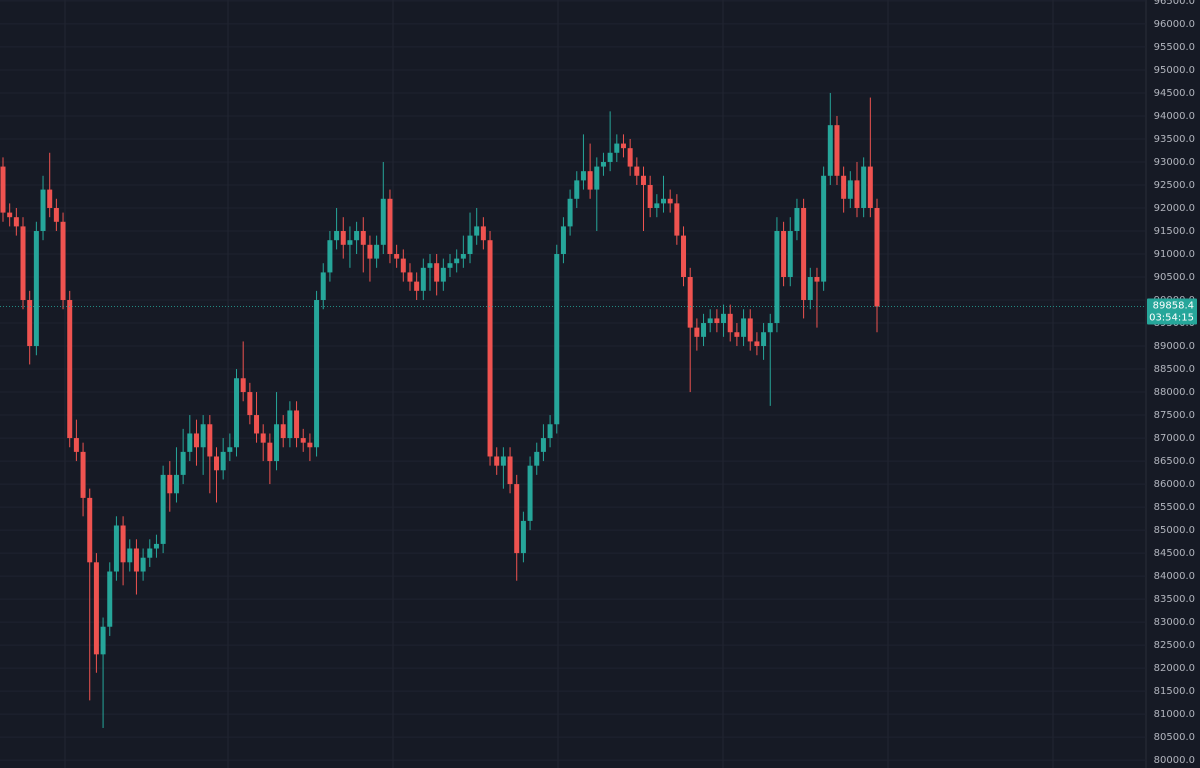 This screenshot has height=768, width=1200. What do you see at coordinates (1174, 668) in the screenshot?
I see `y-tick-label: 82000.0` at bounding box center [1174, 668].